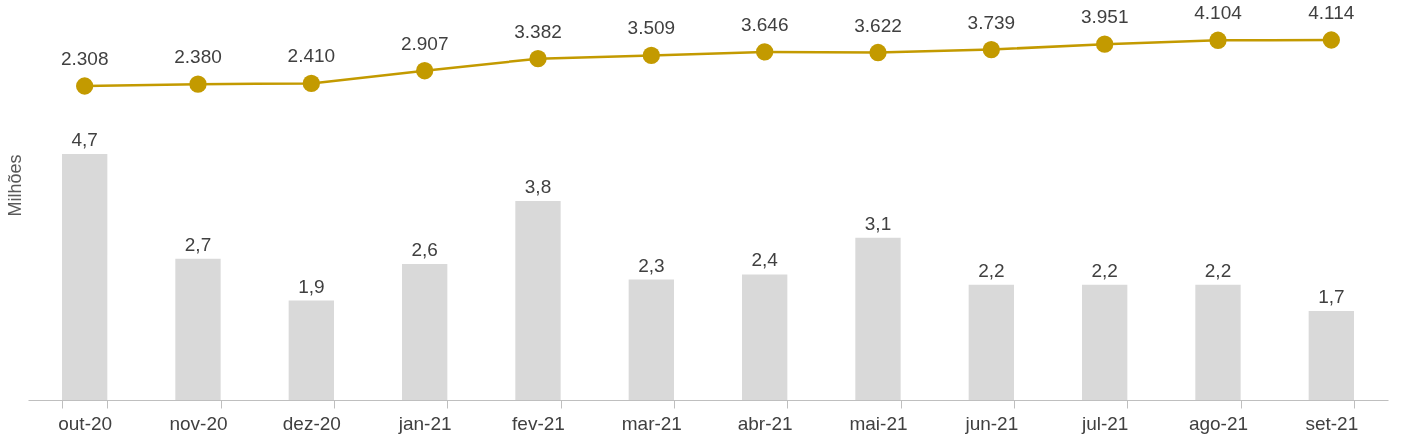 This screenshot has width=1415, height=444. Describe the element at coordinates (878, 423) in the screenshot. I see `x-tick-label: mai-21` at that location.